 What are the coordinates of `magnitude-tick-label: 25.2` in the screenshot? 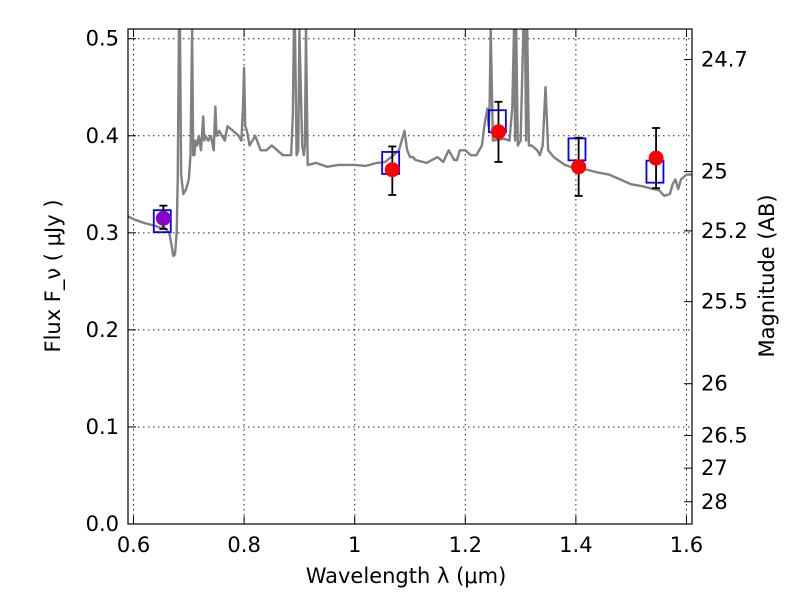 It's located at (724, 231).